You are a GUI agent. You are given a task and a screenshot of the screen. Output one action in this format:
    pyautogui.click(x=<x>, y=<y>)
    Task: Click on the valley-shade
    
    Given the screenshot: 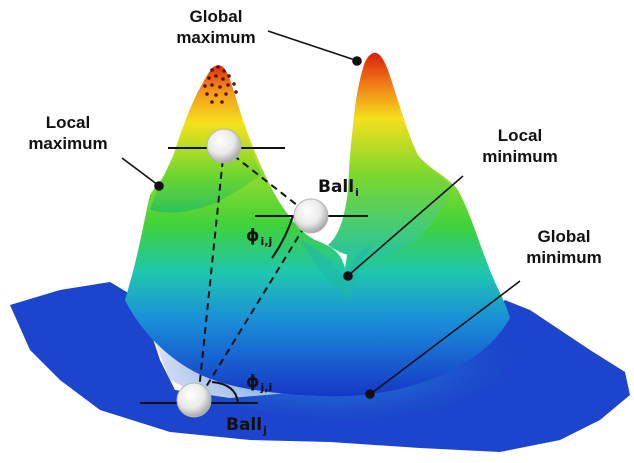 What is the action you would take?
    pyautogui.click(x=336, y=270)
    